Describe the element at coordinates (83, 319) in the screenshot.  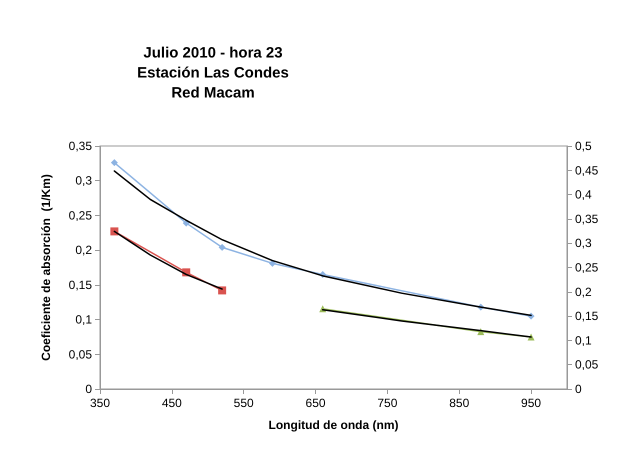
I see `y-tick-label: 0,1` at that location.